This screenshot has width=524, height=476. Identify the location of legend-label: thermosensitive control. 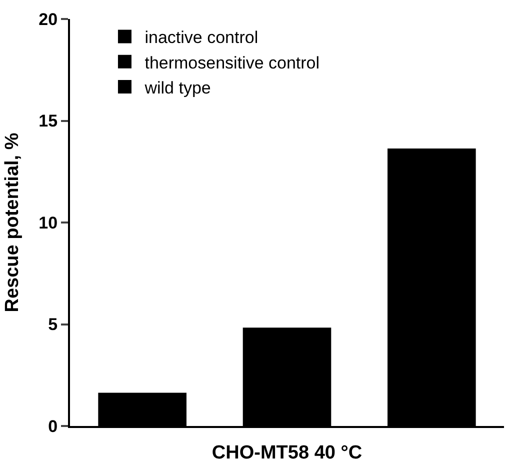
(232, 62).